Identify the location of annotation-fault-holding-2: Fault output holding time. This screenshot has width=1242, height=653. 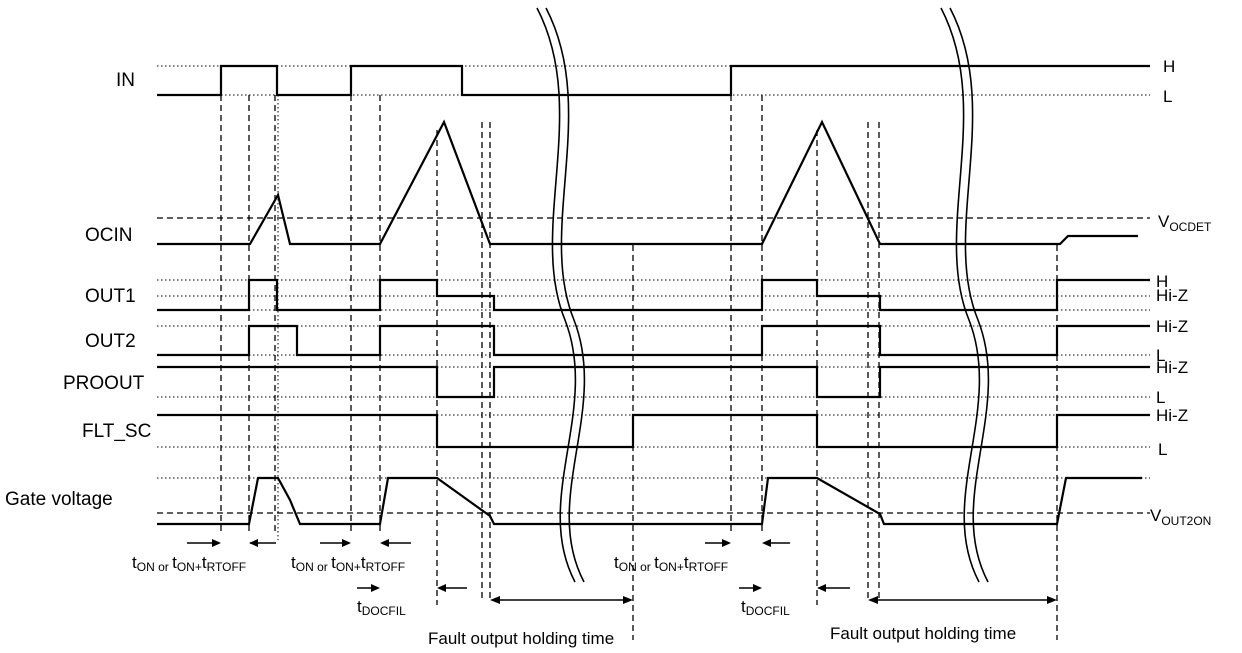
(923, 633).